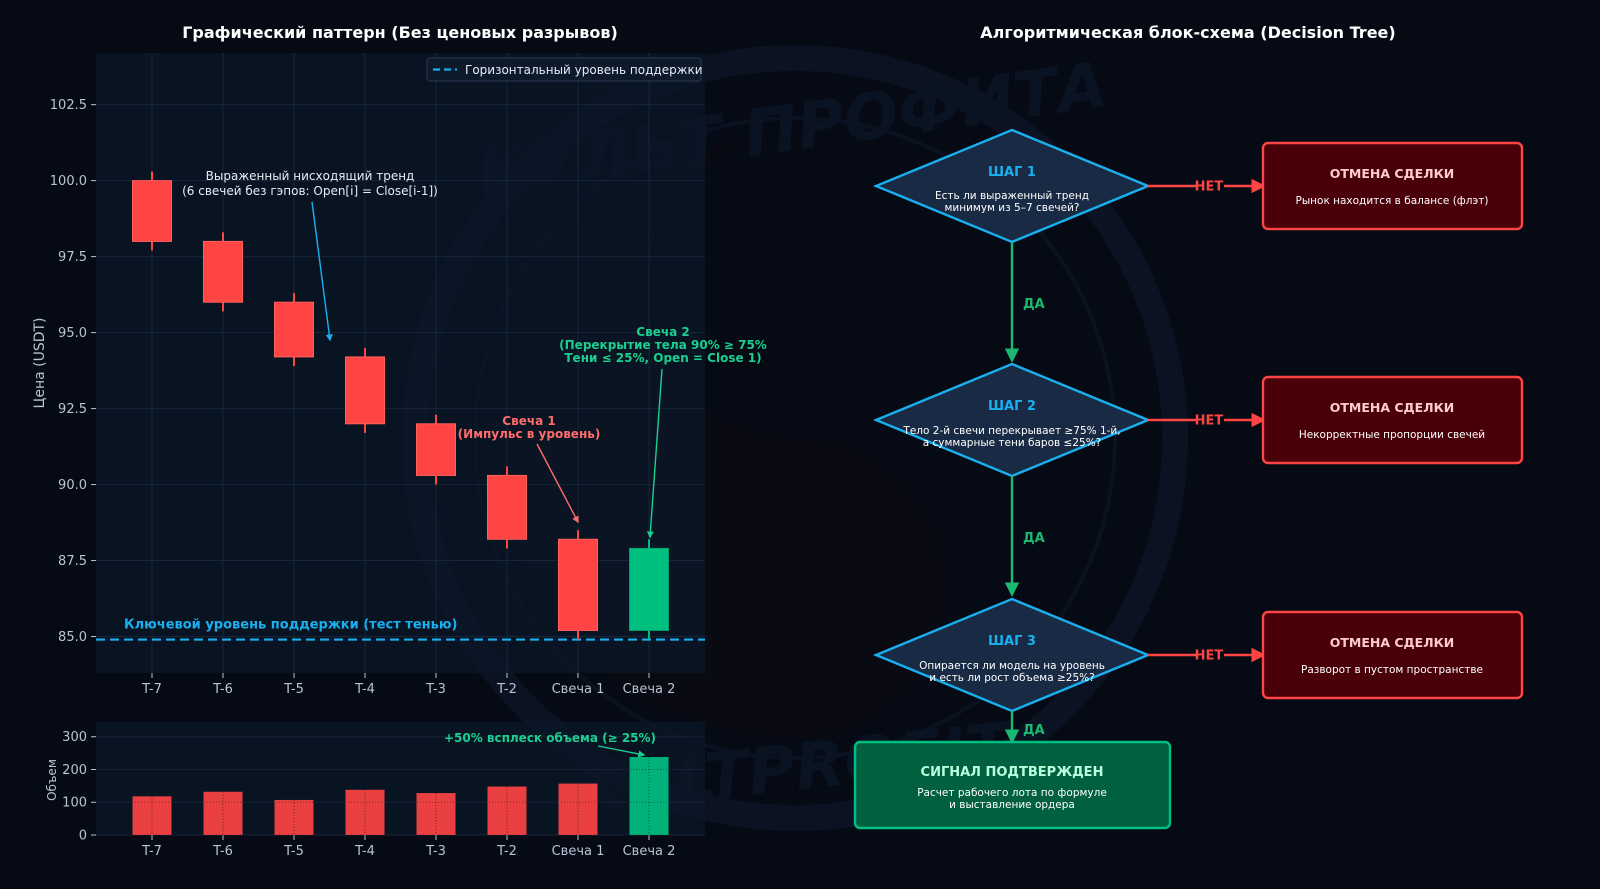  Describe the element at coordinates (74, 803) in the screenshot. I see `volume-y-tick-label: 100` at that location.